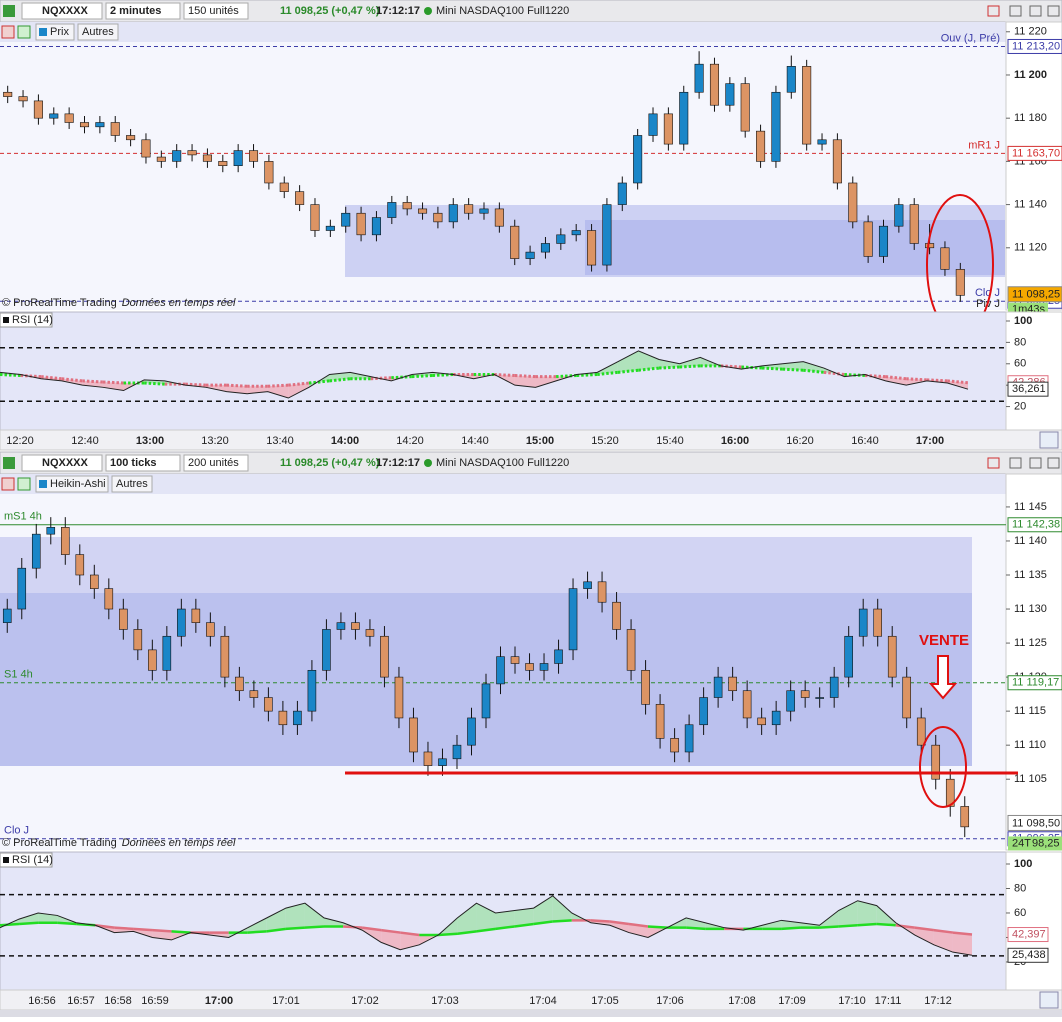  Describe the element at coordinates (1028, 935) in the screenshot. I see `rsi-tag` at that location.